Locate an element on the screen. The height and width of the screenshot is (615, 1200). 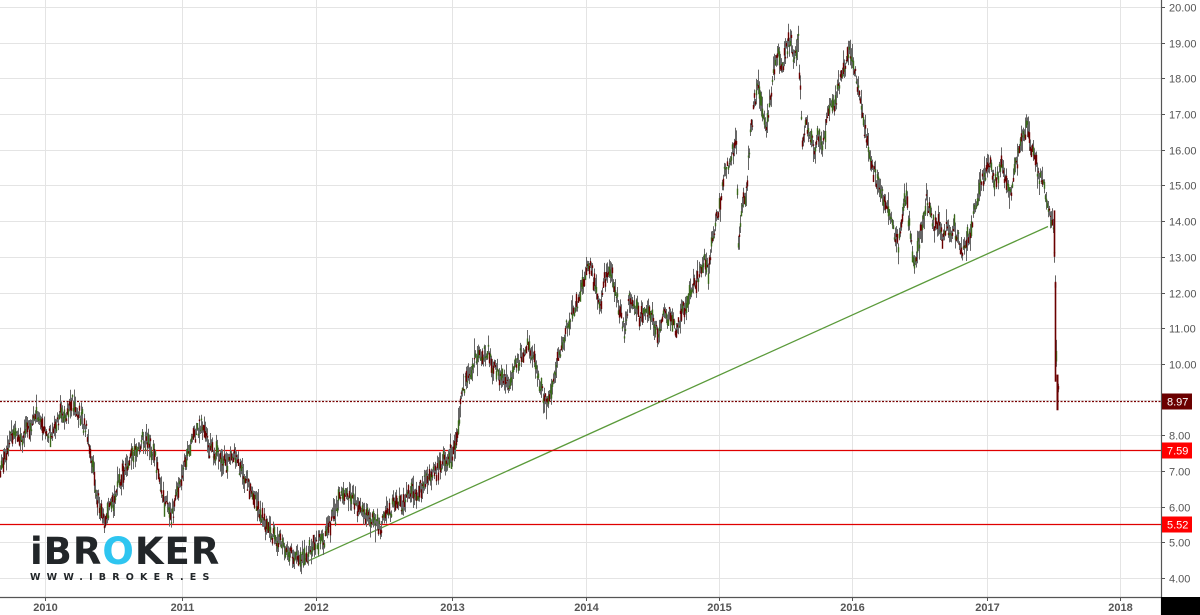
y-tick-label: 15.00 is located at coordinates (1183, 187).